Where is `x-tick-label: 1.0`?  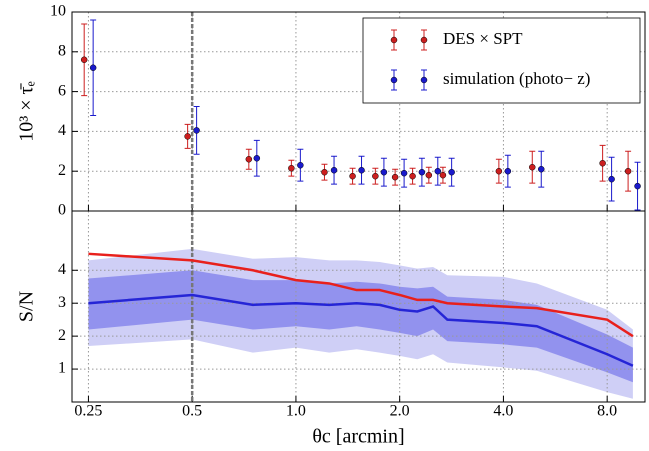 x-tick-label: 1.0 is located at coordinates (296, 411).